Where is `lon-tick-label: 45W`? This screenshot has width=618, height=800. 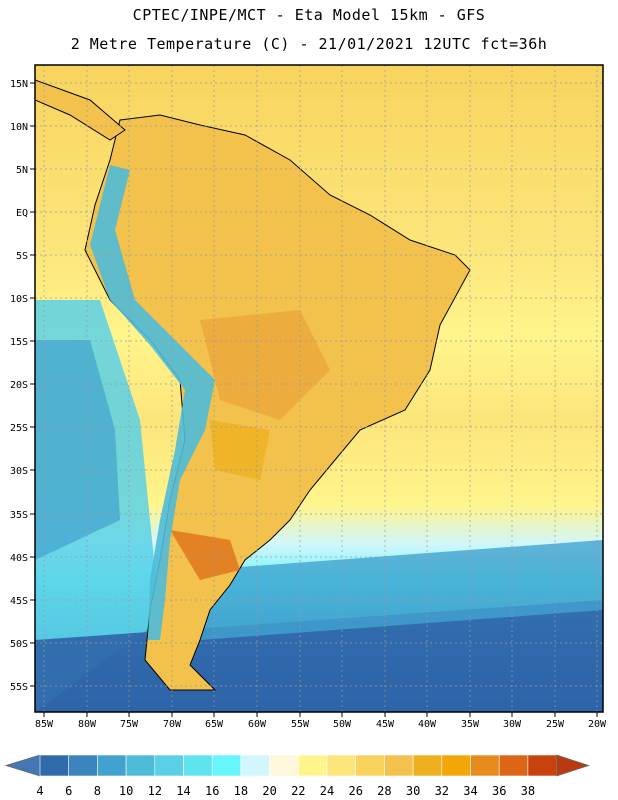
lon-tick-label: 45W is located at coordinates (385, 724).